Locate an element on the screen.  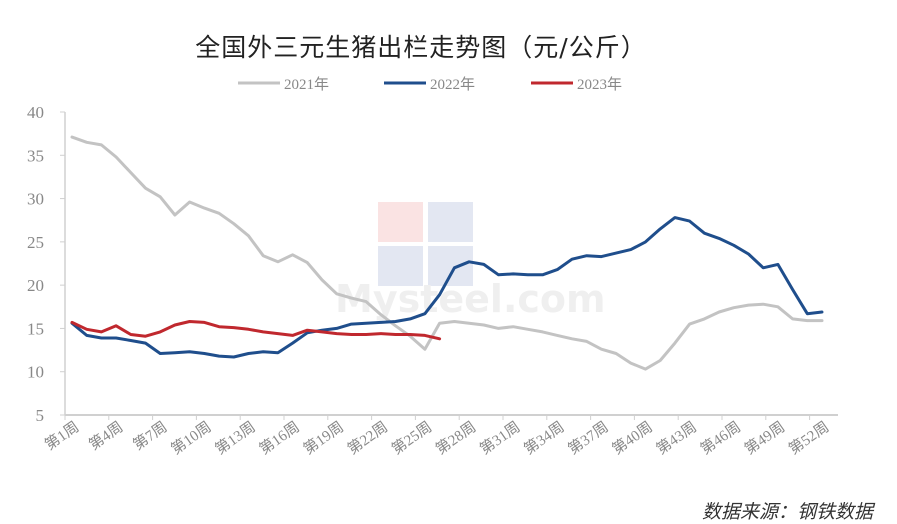
x-tick-label: 第7周 is located at coordinates (149, 436).